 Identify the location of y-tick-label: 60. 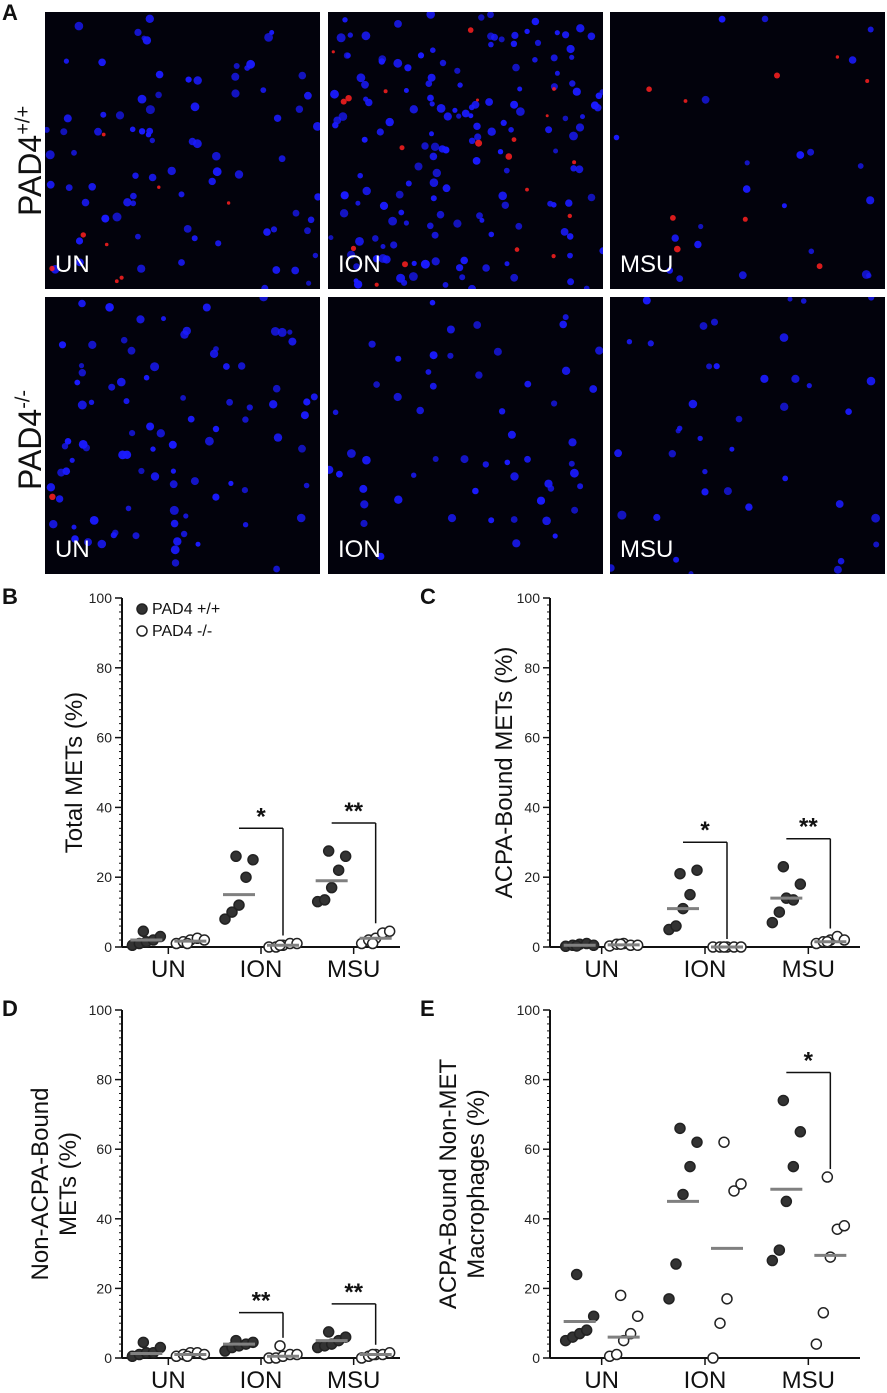
(532, 1149).